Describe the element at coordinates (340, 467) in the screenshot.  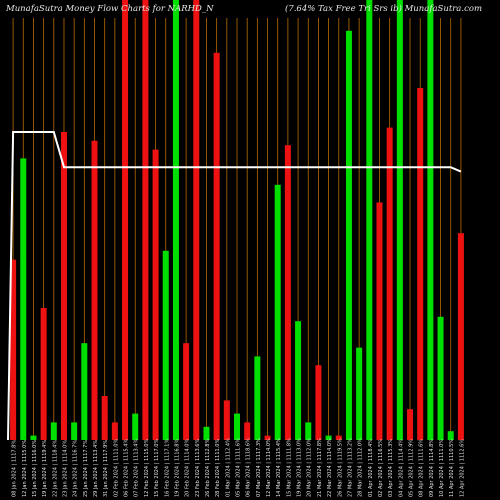
I see `x-tick-label: 26 Mar 2024 | 1119.5%` at that location.